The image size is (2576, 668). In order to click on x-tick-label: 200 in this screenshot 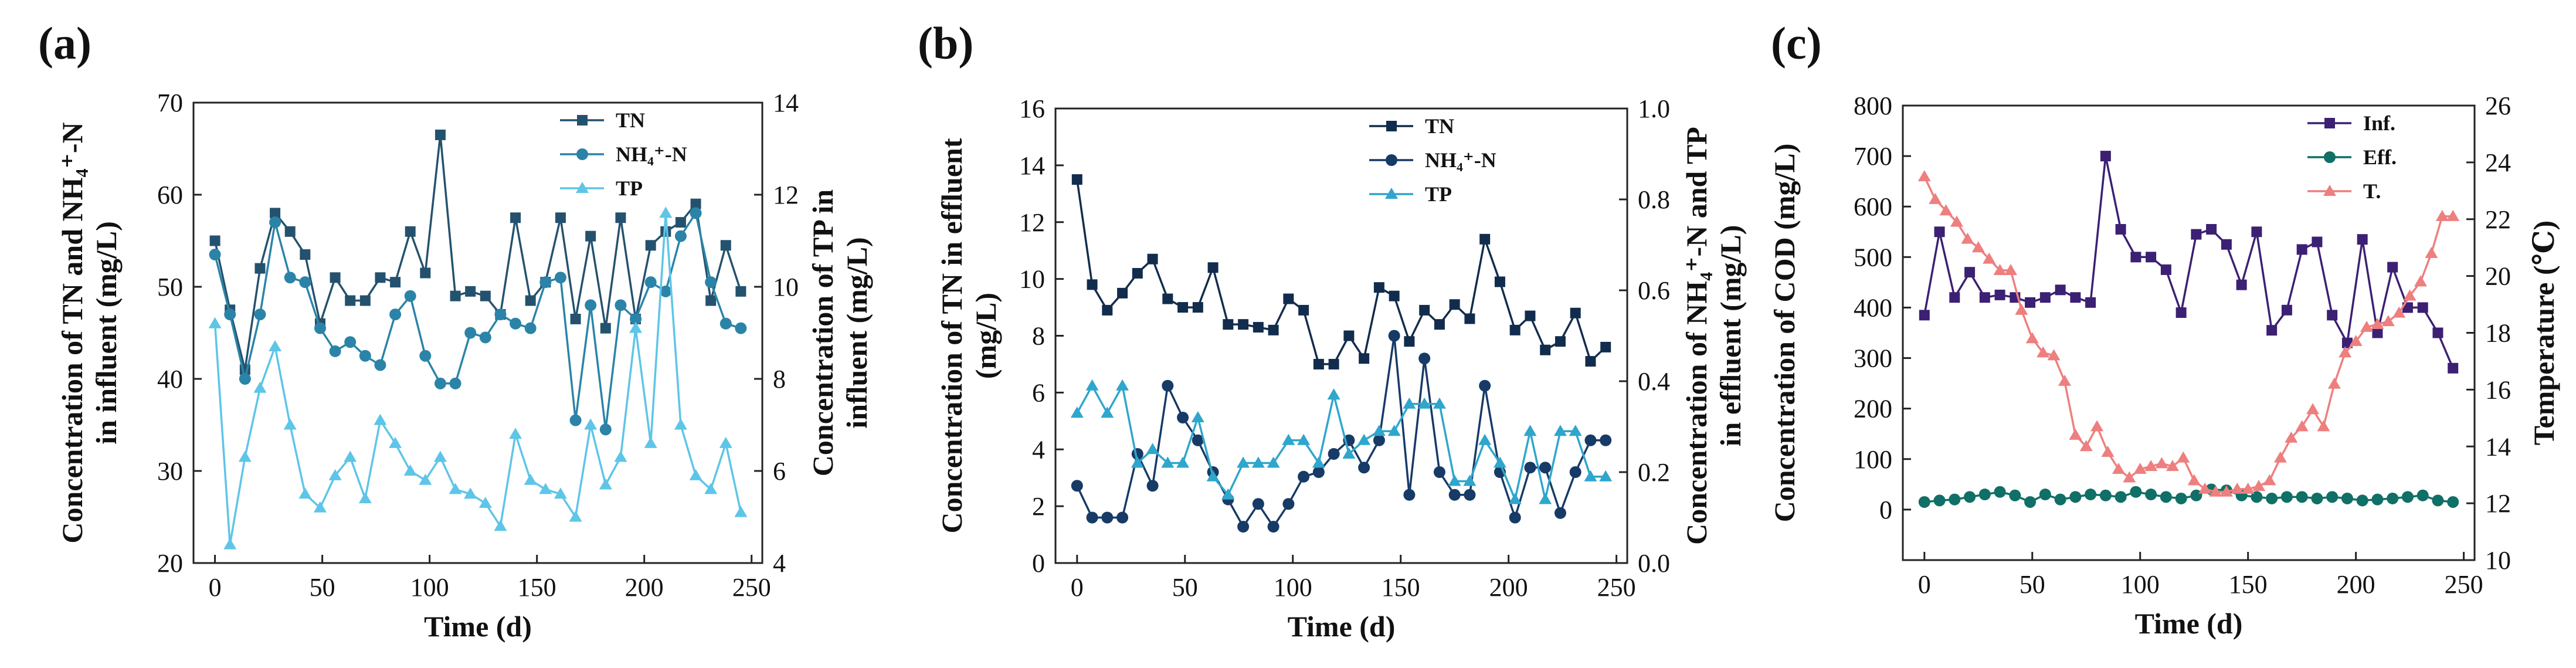, I will do `click(1508, 588)`.